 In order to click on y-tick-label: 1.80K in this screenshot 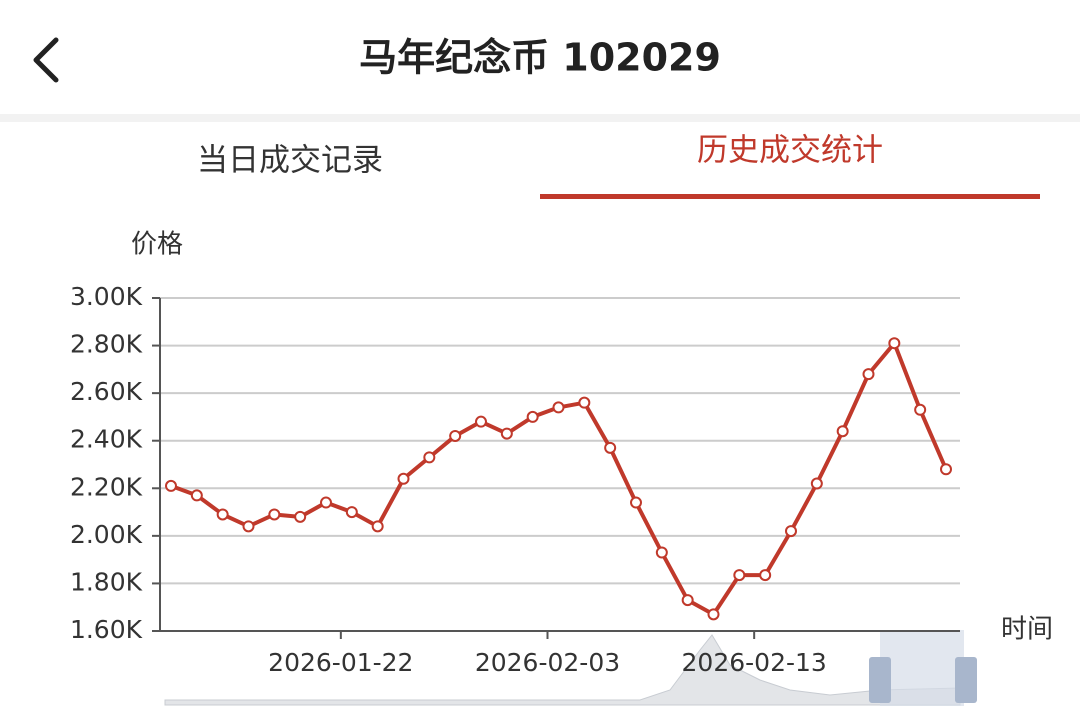, I will do `click(106, 581)`.